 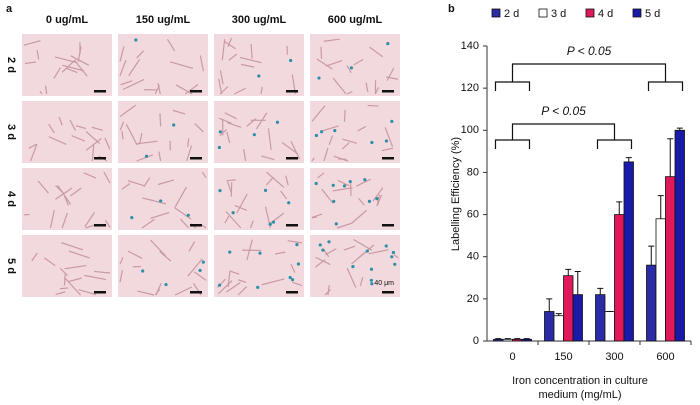 What do you see at coordinates (580, 381) in the screenshot?
I see `x-axis-label: Iron concentration in culture` at bounding box center [580, 381].